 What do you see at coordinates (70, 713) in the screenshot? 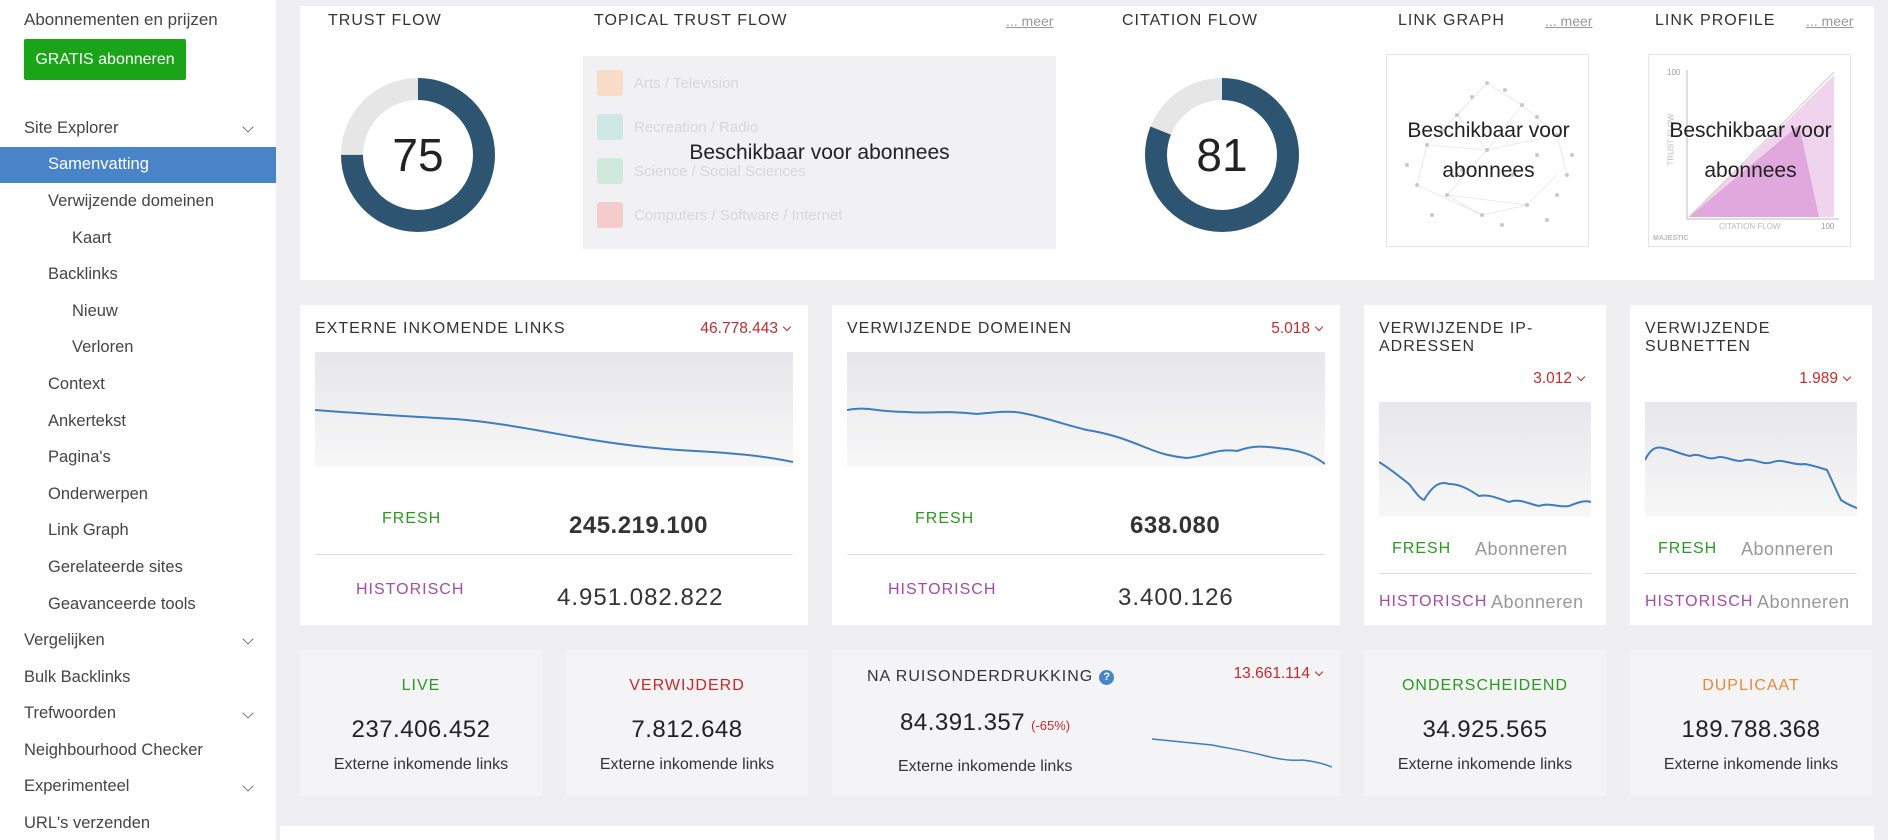
I see `sidebar-item-label: Trefwoorden` at bounding box center [70, 713].